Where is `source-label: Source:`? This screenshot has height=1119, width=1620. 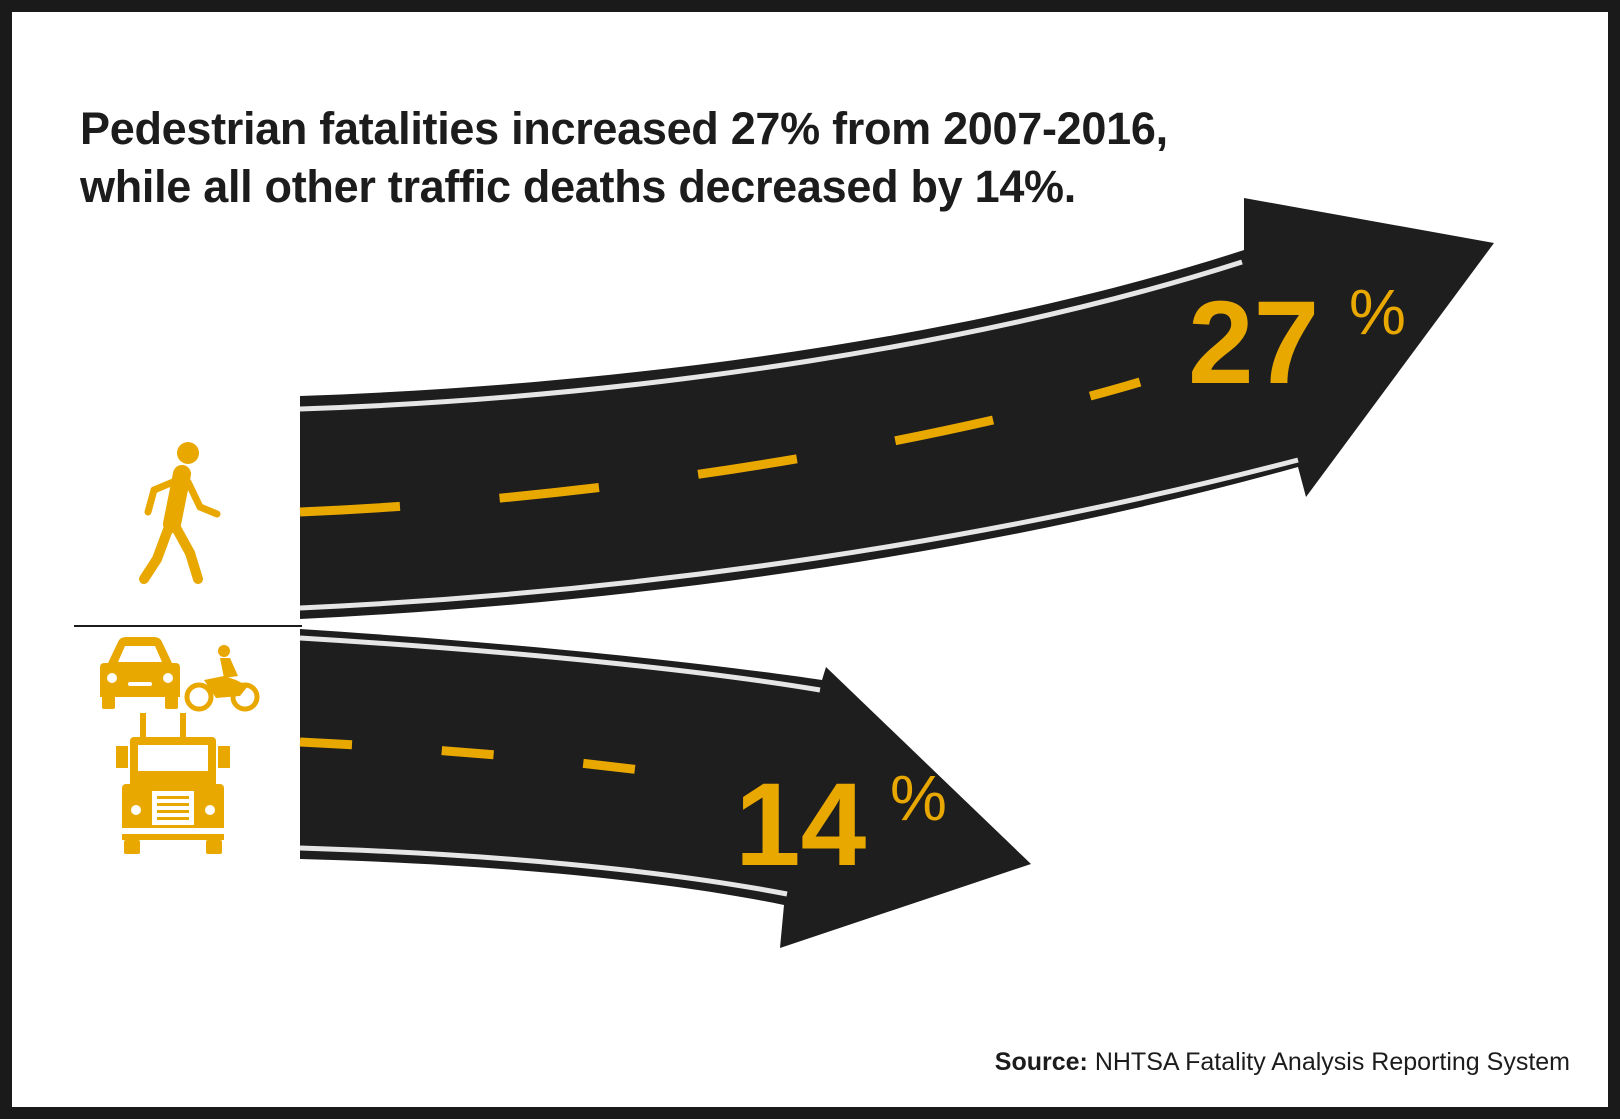
source-label: Source: is located at coordinates (1041, 1062).